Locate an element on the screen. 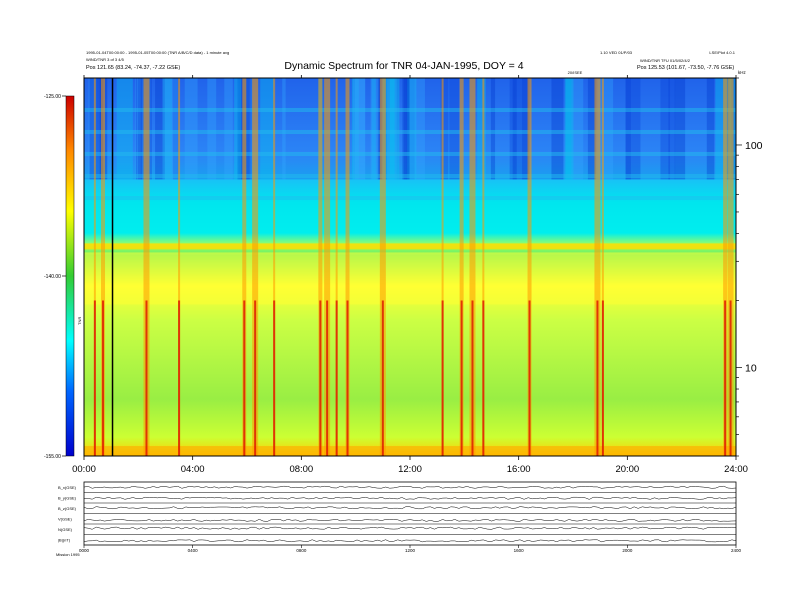 The image size is (792, 612). x-tick-label: 00:00 is located at coordinates (84, 469).